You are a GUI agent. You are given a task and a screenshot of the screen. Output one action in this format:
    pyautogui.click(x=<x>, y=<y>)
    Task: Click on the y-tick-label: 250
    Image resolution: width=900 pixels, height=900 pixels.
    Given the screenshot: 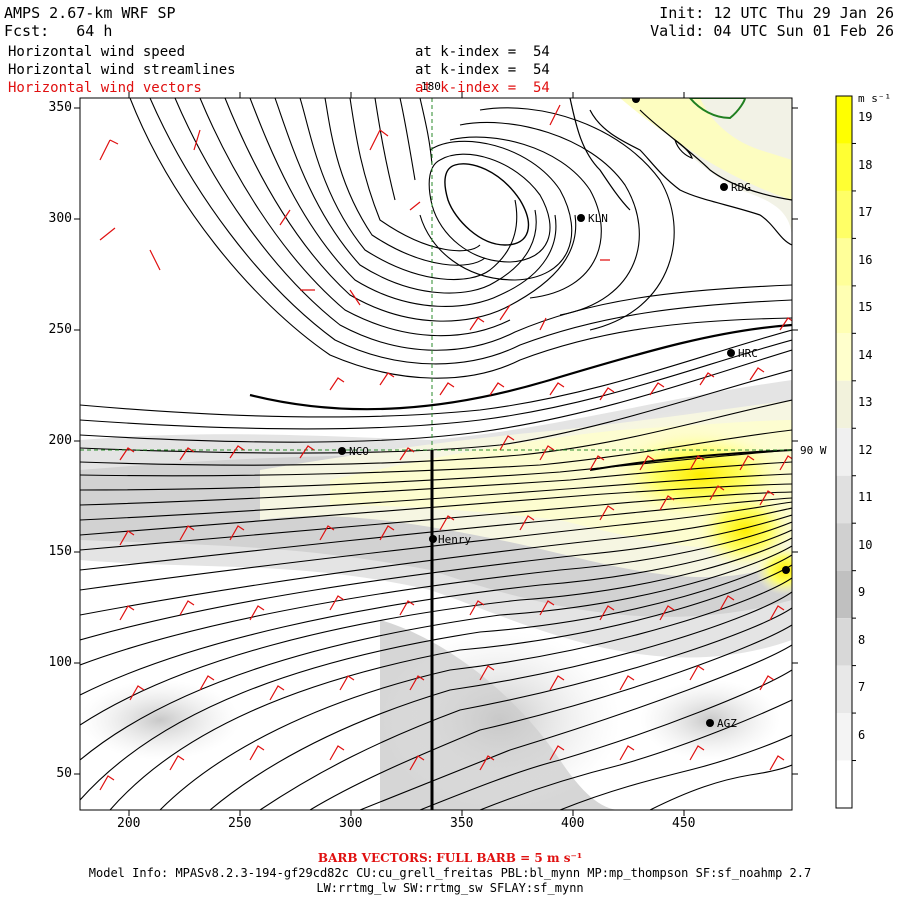 What is the action you would take?
    pyautogui.click(x=60, y=329)
    